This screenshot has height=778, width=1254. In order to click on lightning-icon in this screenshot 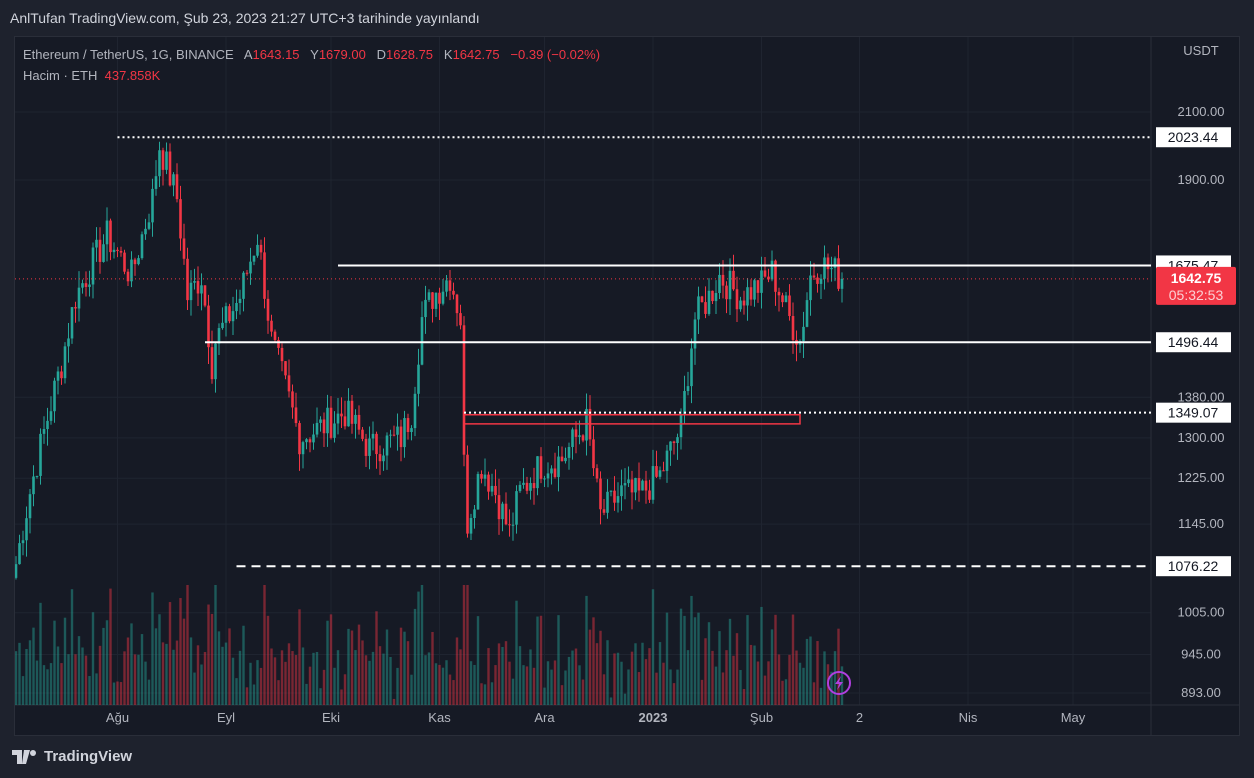, I will do `click(839, 683)`.